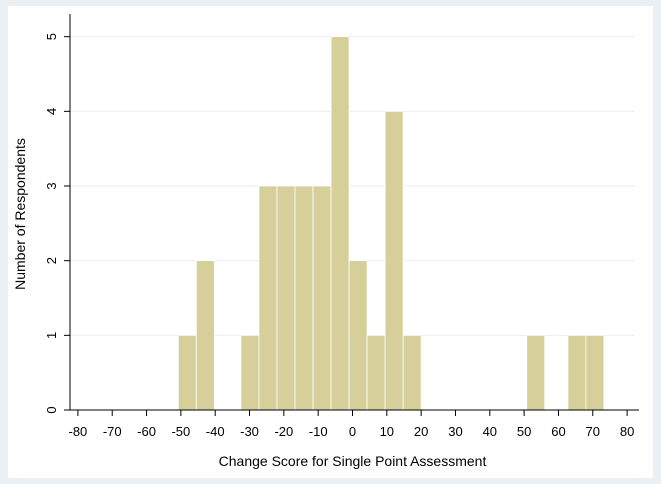 The image size is (661, 484). Describe the element at coordinates (51, 111) in the screenshot. I see `y-tick-label: 4` at that location.